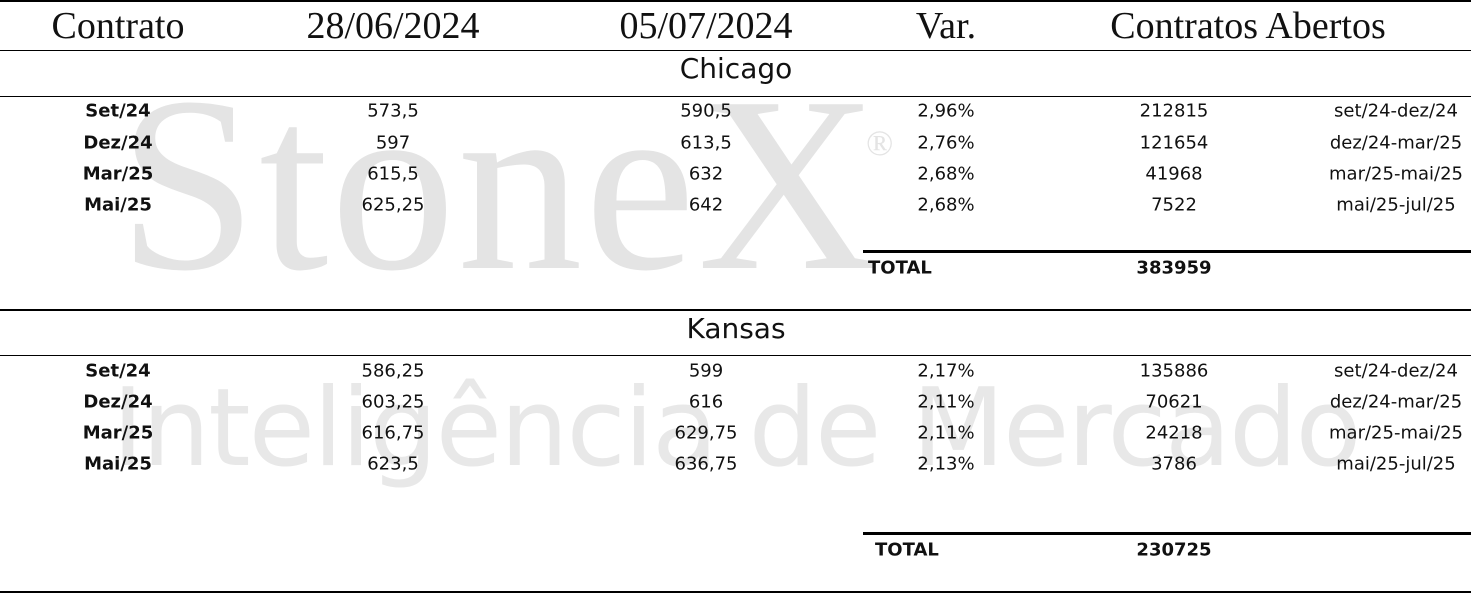  I want to click on data-cell: 41968, so click(1174, 174).